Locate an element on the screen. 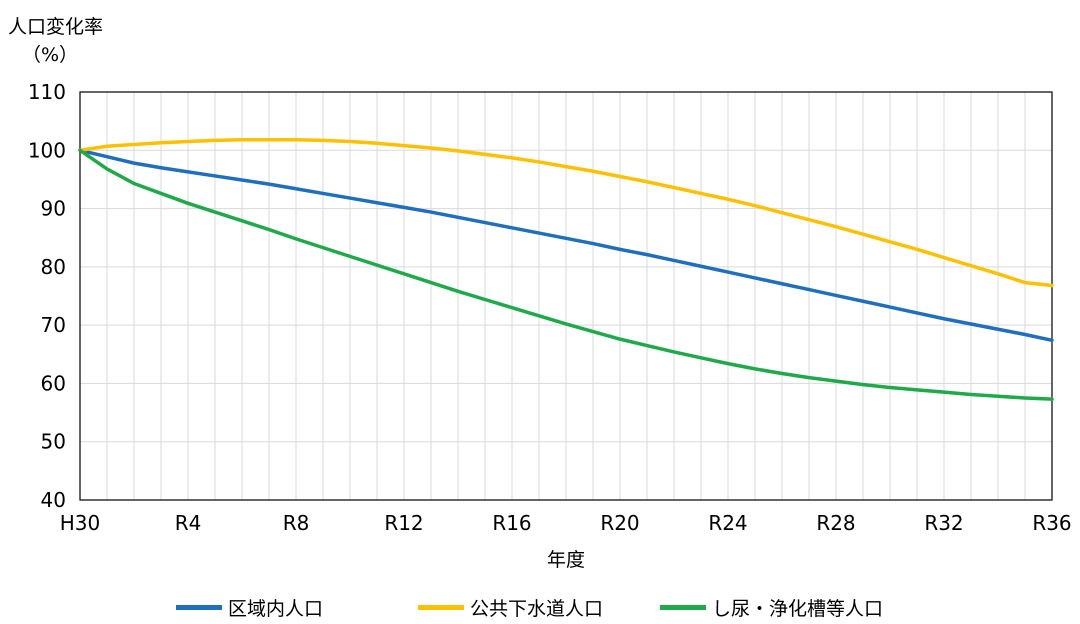  y-axis-tick-labels: 40 50 60 70 80 90 100 110 is located at coordinates (47, 296).